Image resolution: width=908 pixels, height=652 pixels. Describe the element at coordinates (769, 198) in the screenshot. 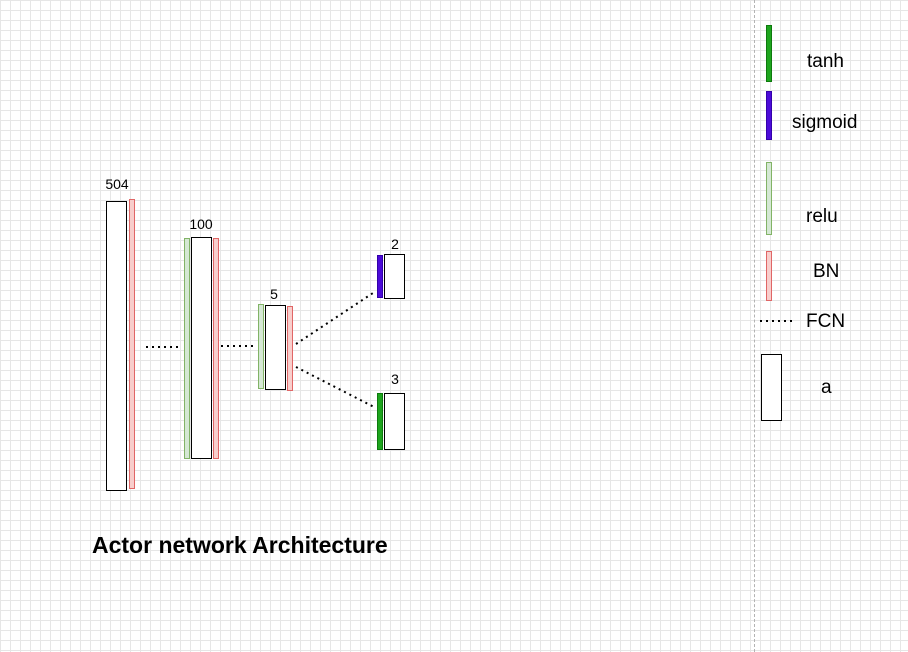

I see `legend-relu-swatch` at that location.